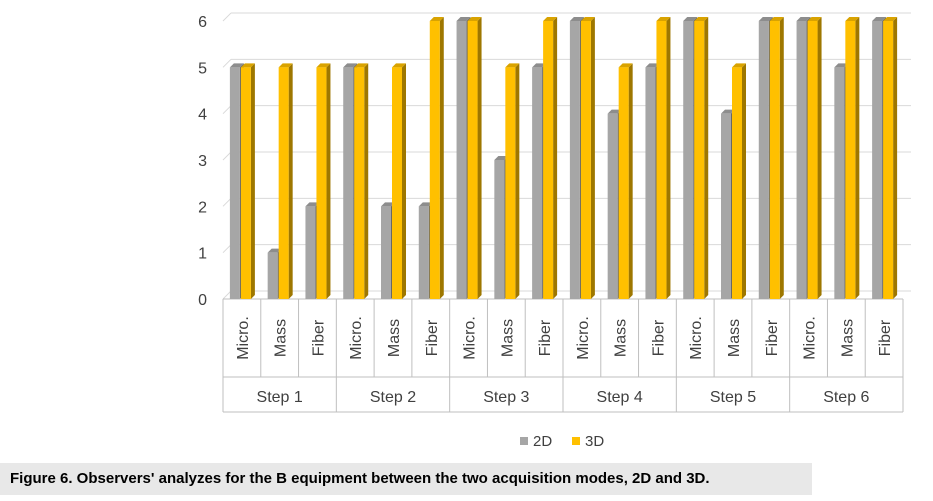  I want to click on group-label: Step 6, so click(846, 397).